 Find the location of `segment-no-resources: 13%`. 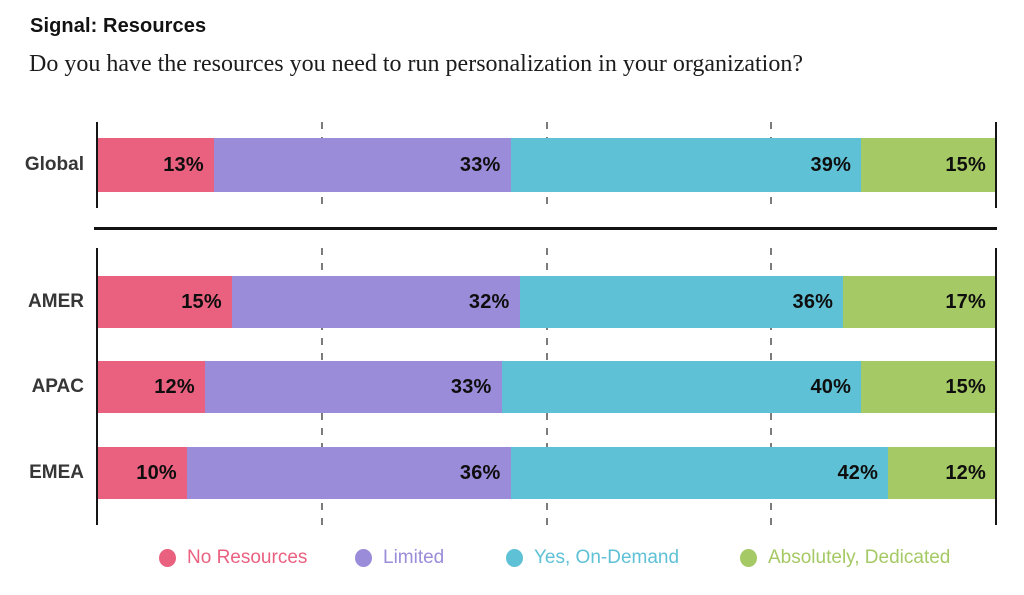

segment-no-resources: 13% is located at coordinates (155, 165).